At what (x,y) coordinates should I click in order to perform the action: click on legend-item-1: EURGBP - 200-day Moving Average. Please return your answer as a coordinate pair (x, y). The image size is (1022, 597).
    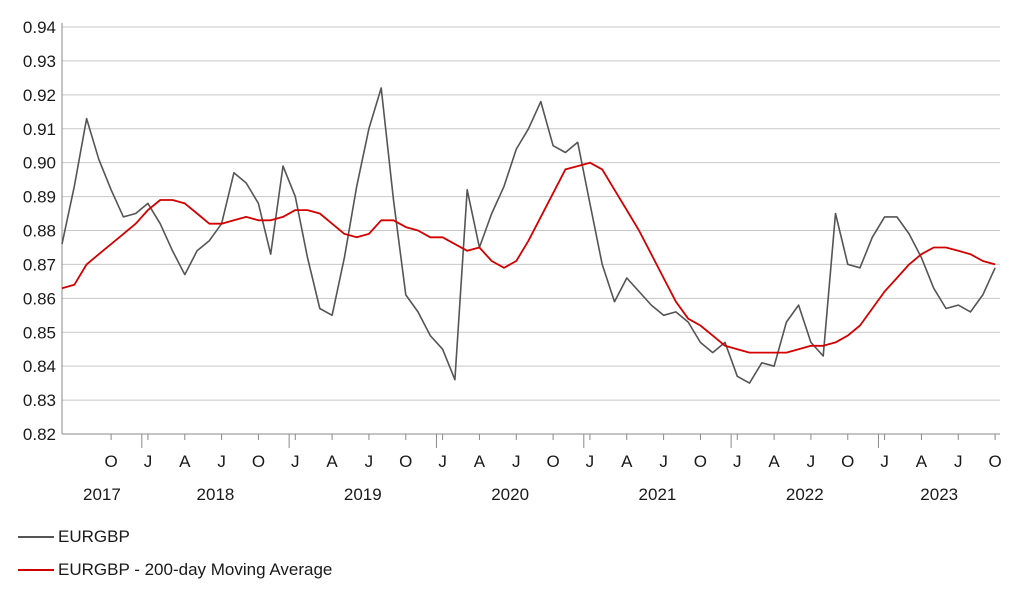
    Looking at the image, I should click on (175, 569).